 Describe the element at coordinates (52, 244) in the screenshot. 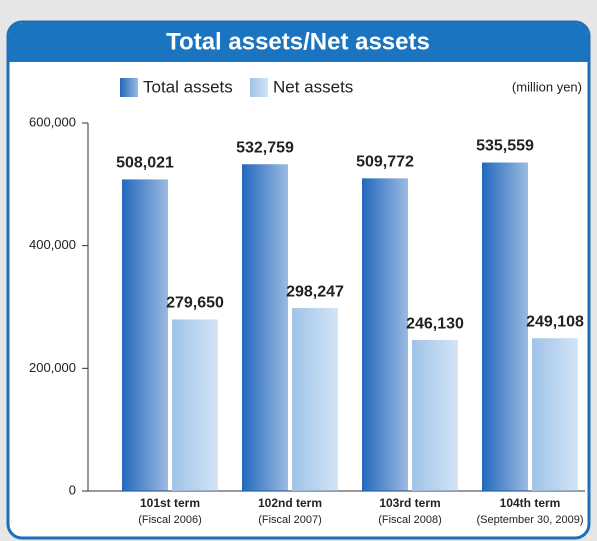

I see `y-tick-label: 400,000` at that location.